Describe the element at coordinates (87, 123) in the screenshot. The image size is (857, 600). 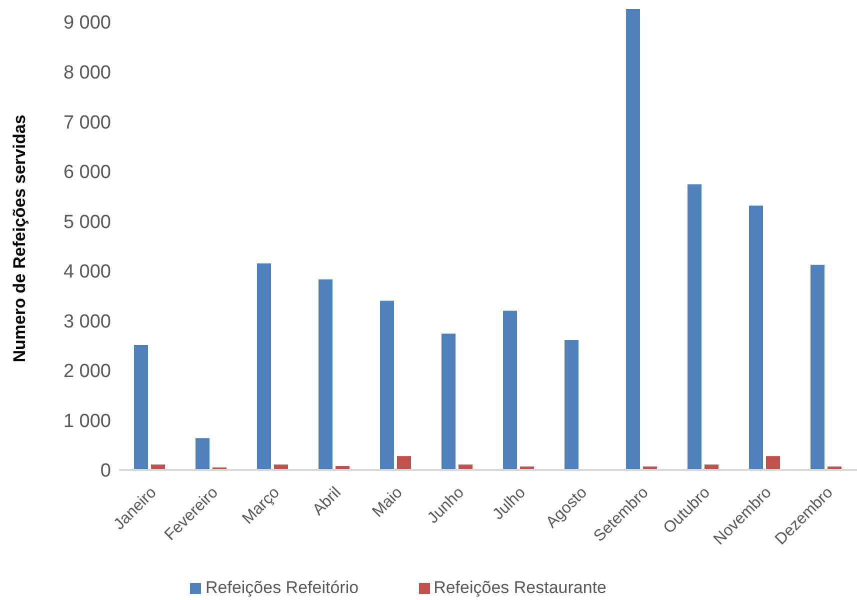
I see `y-tick-label: 7 000` at that location.